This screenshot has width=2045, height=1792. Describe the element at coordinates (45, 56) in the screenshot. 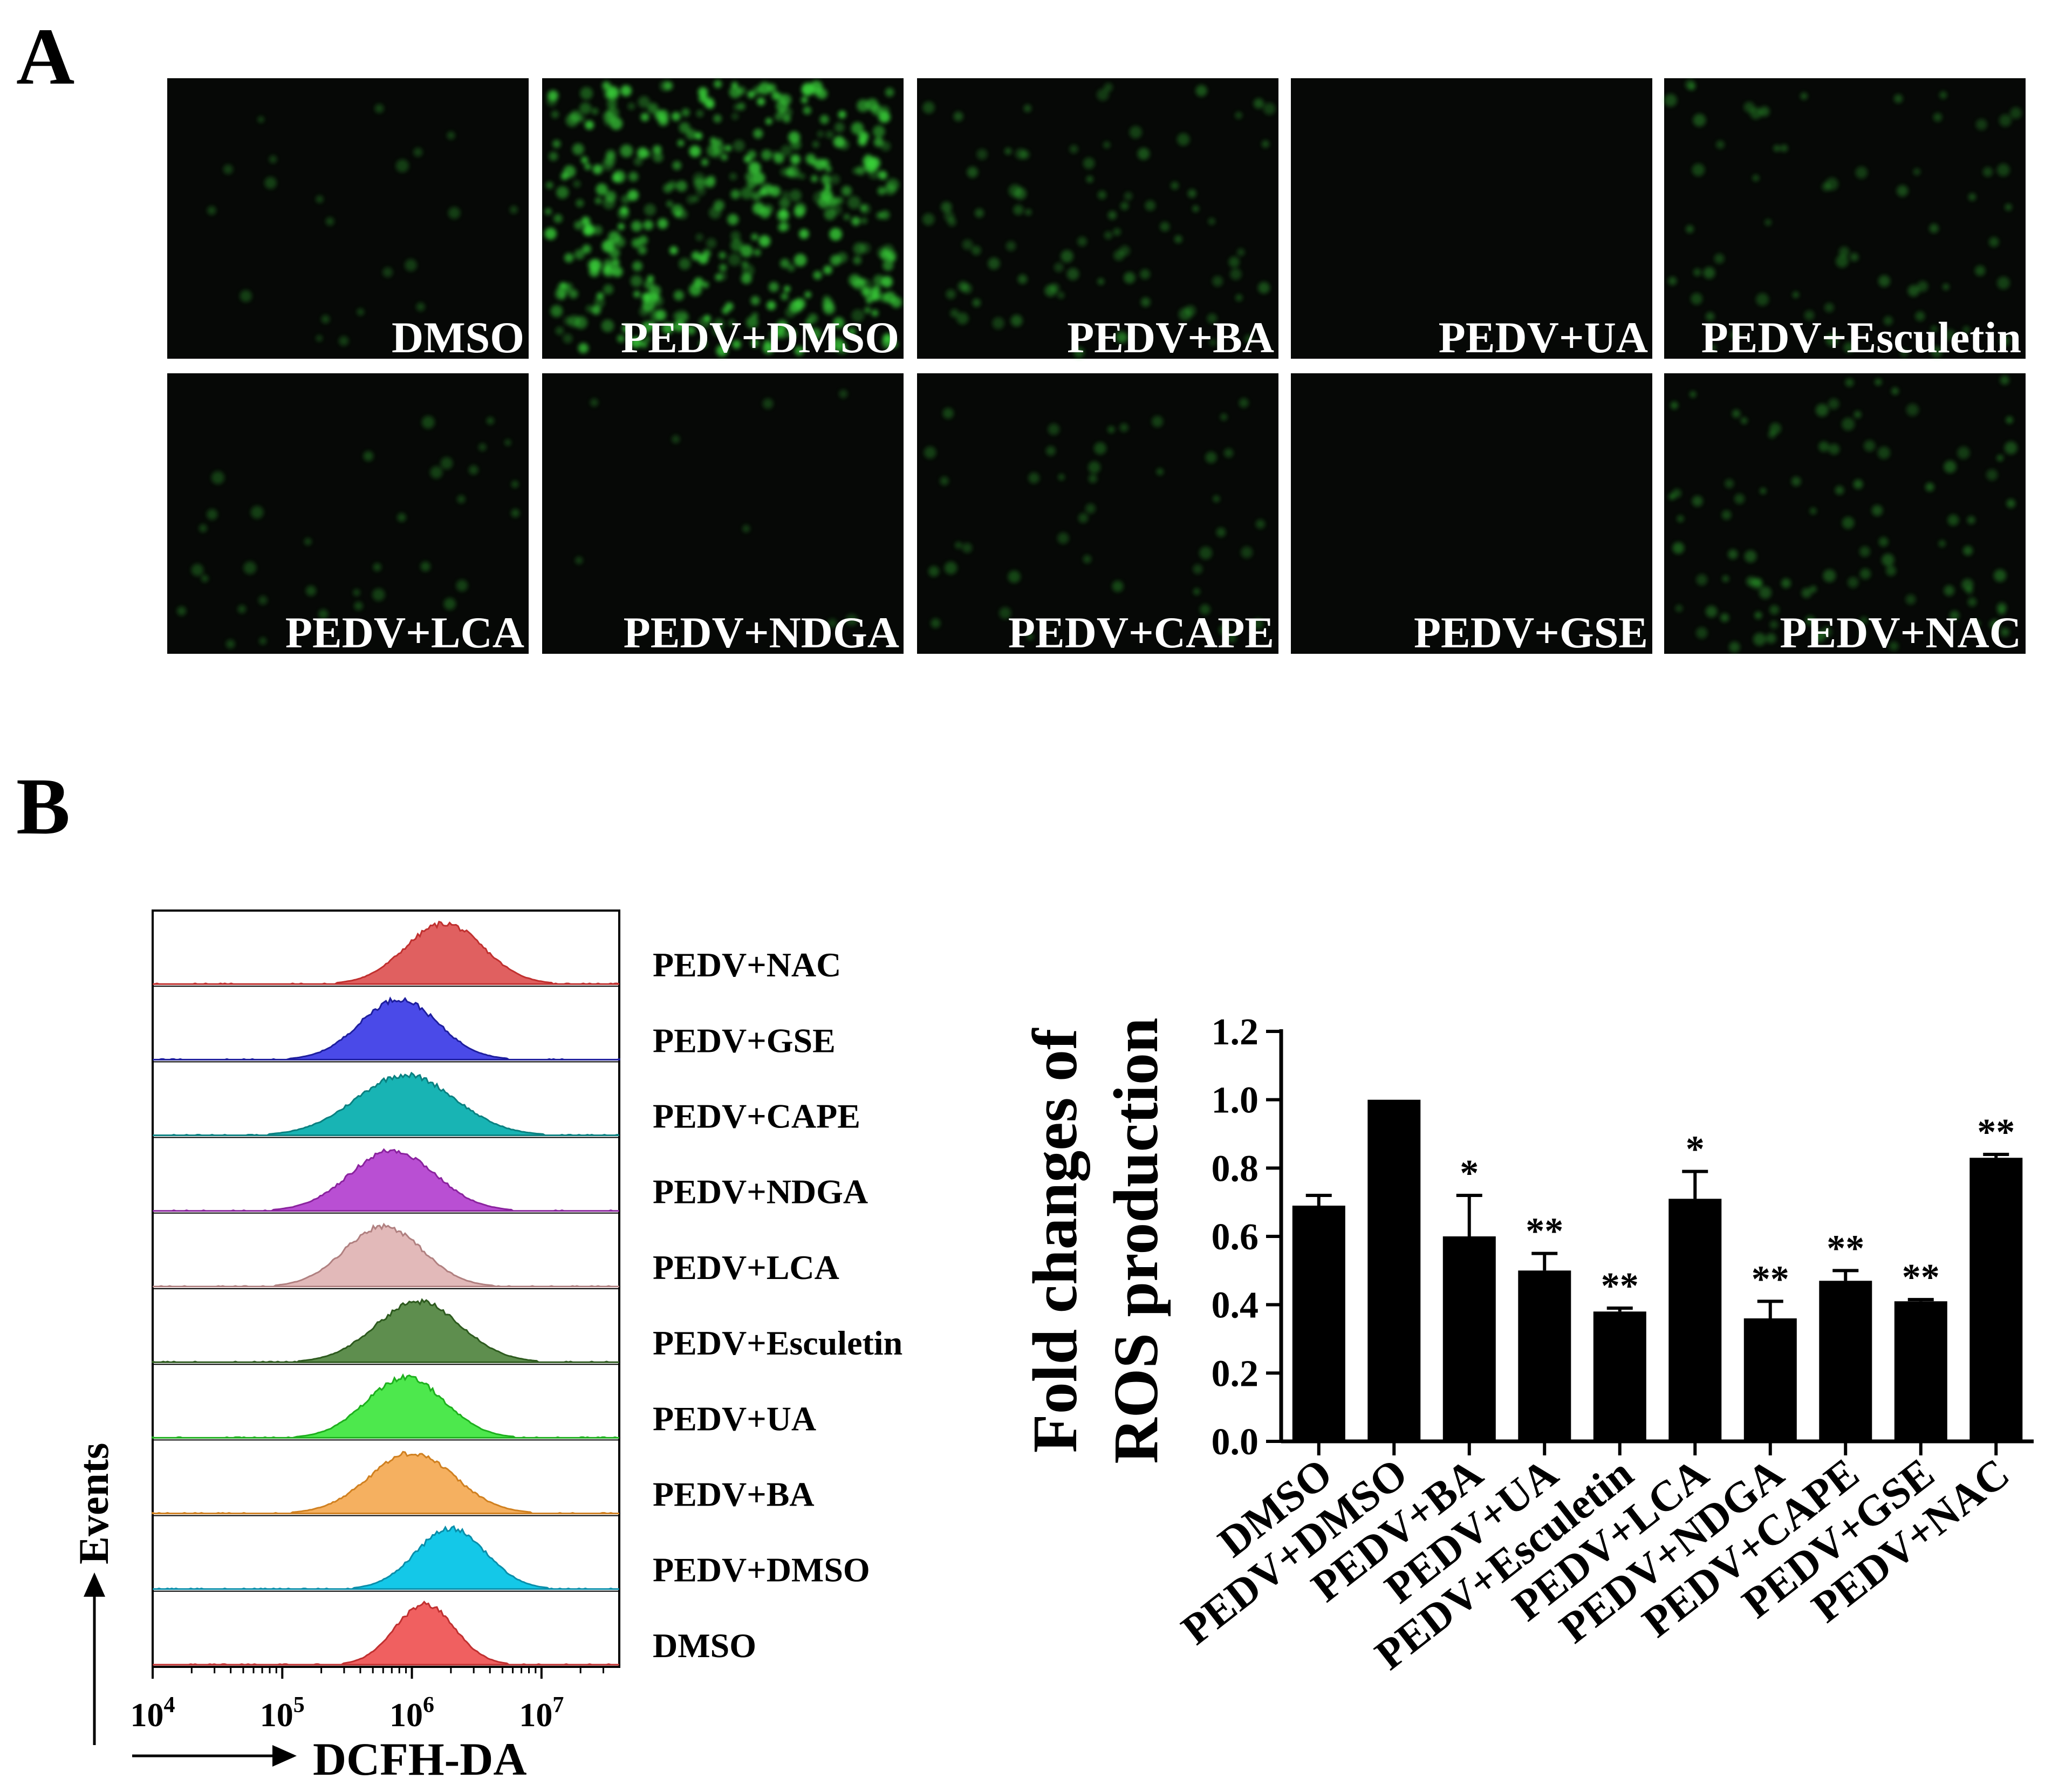

I see `panel-a-letter: A` at that location.